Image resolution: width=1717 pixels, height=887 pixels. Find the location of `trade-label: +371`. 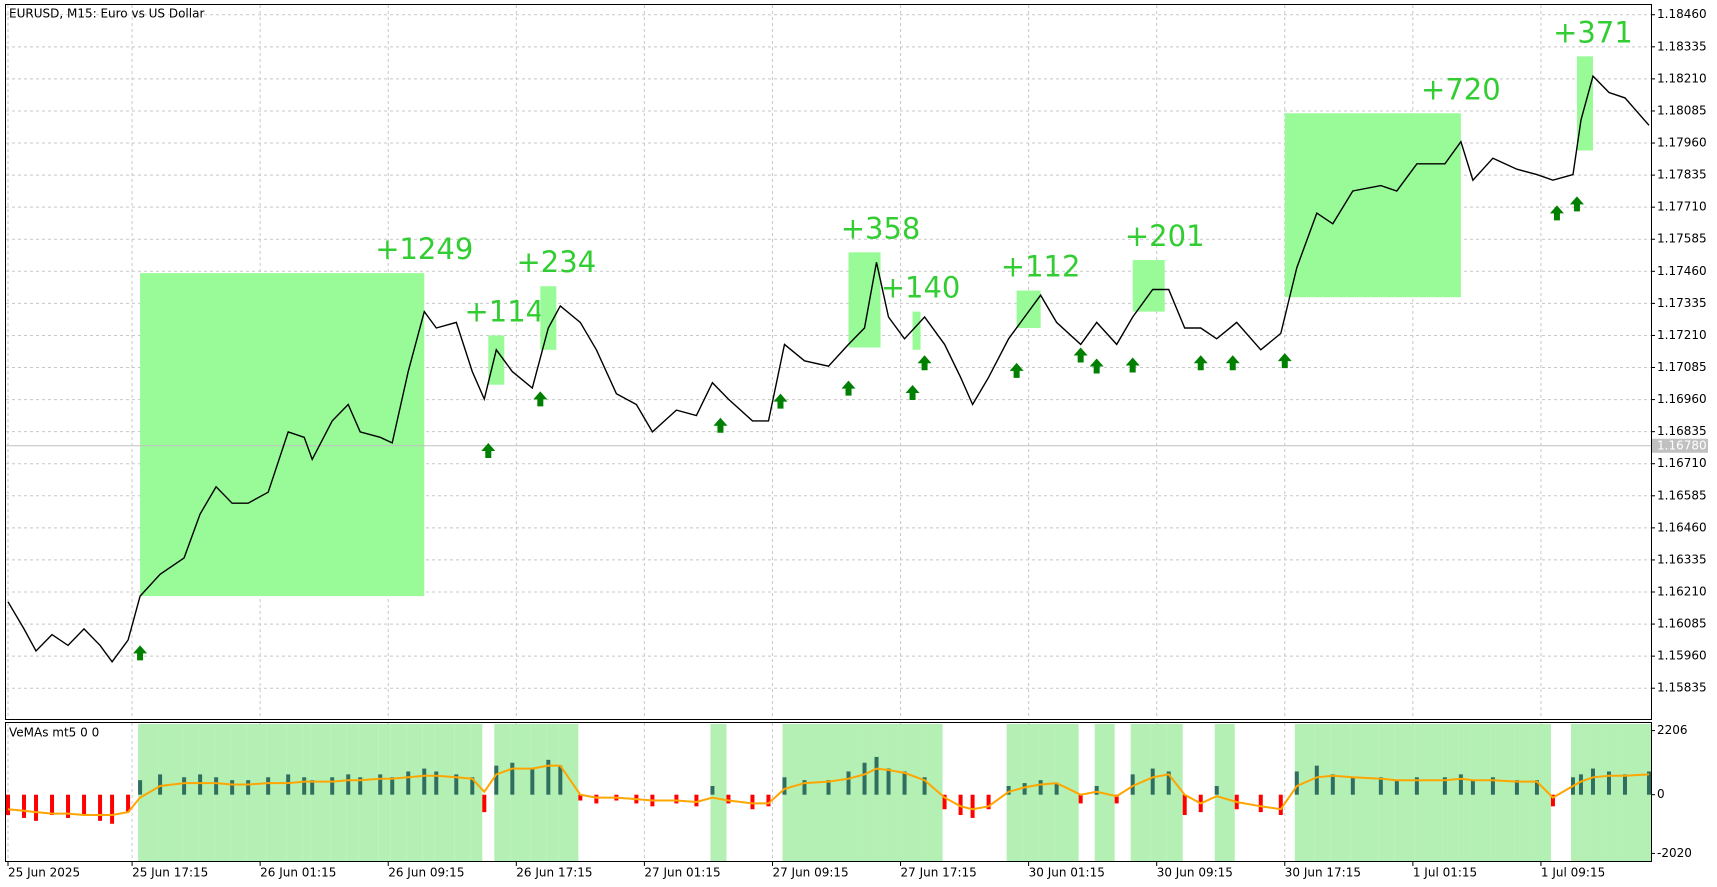

trade-label: +371 is located at coordinates (1593, 32).